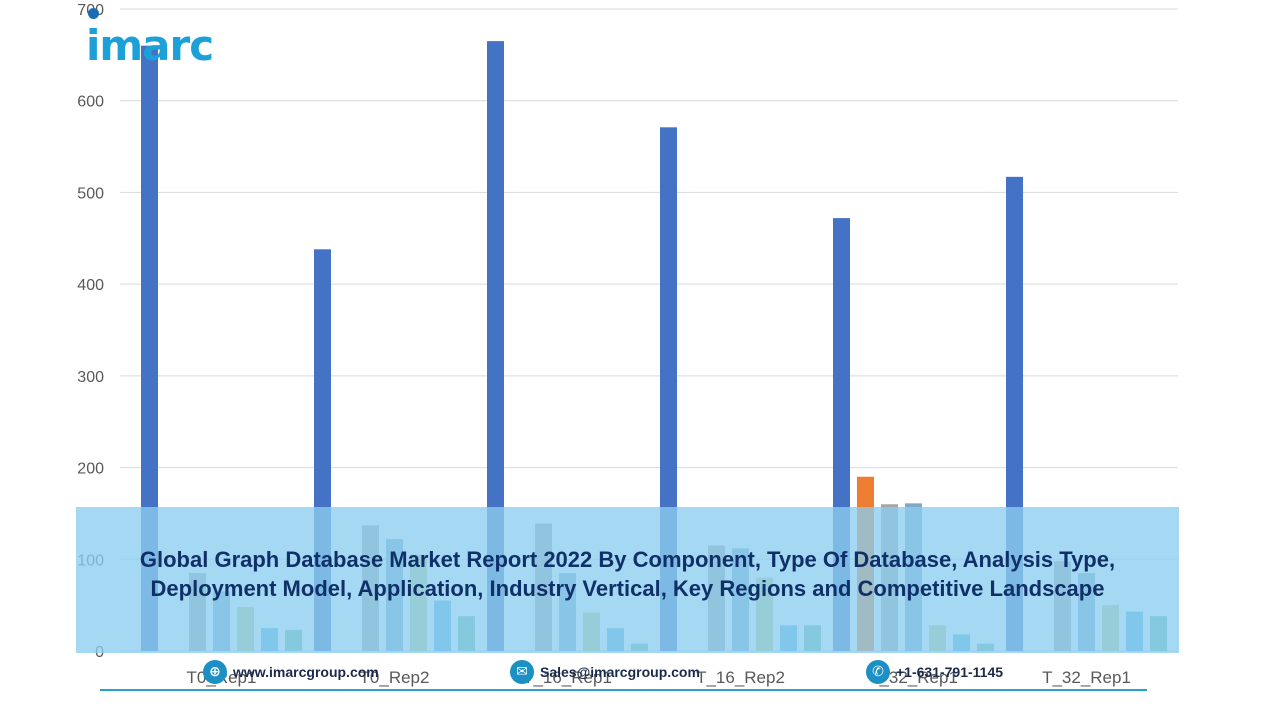 The height and width of the screenshot is (720, 1280). Describe the element at coordinates (878, 672) in the screenshot. I see `phone-icon: ✆` at that location.